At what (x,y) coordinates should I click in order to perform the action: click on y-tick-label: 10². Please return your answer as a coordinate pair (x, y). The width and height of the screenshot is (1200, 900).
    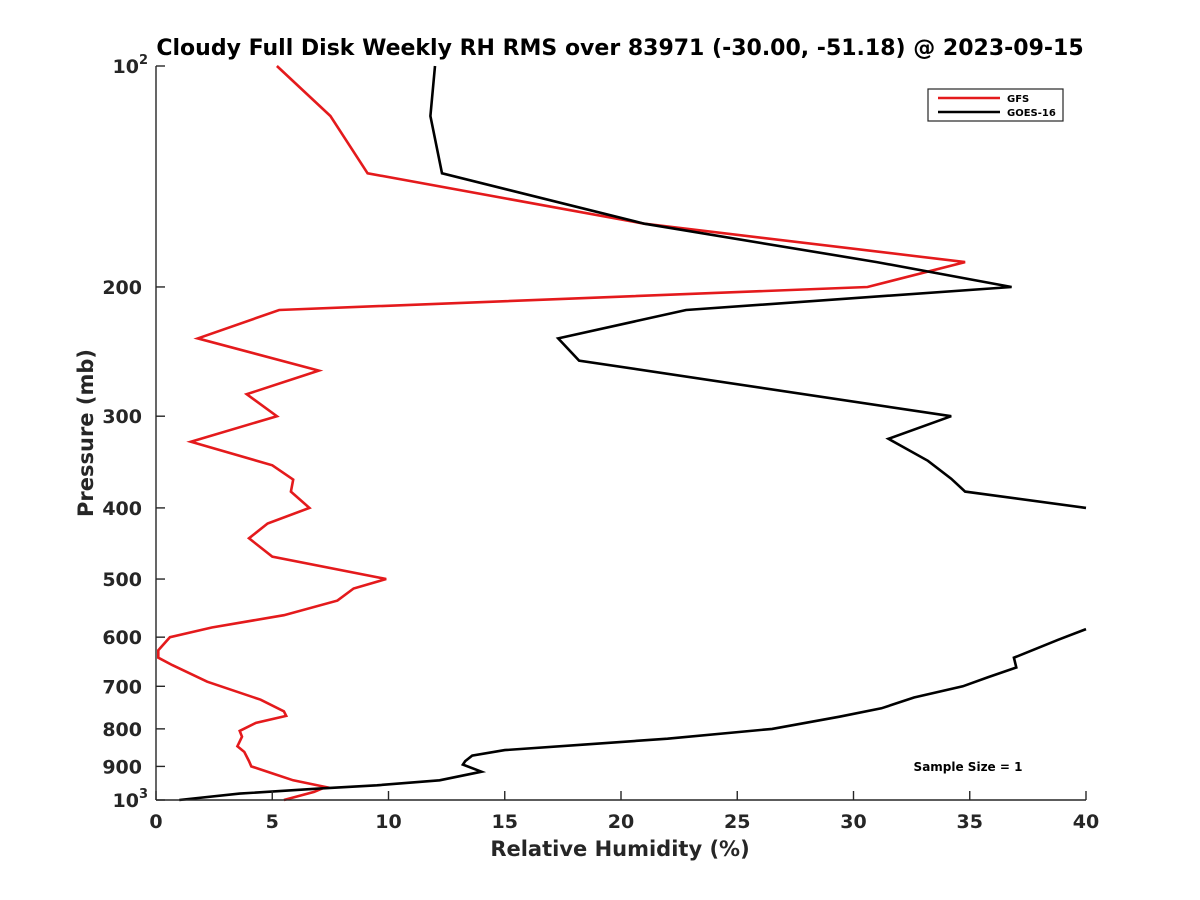
    Looking at the image, I should click on (131, 65).